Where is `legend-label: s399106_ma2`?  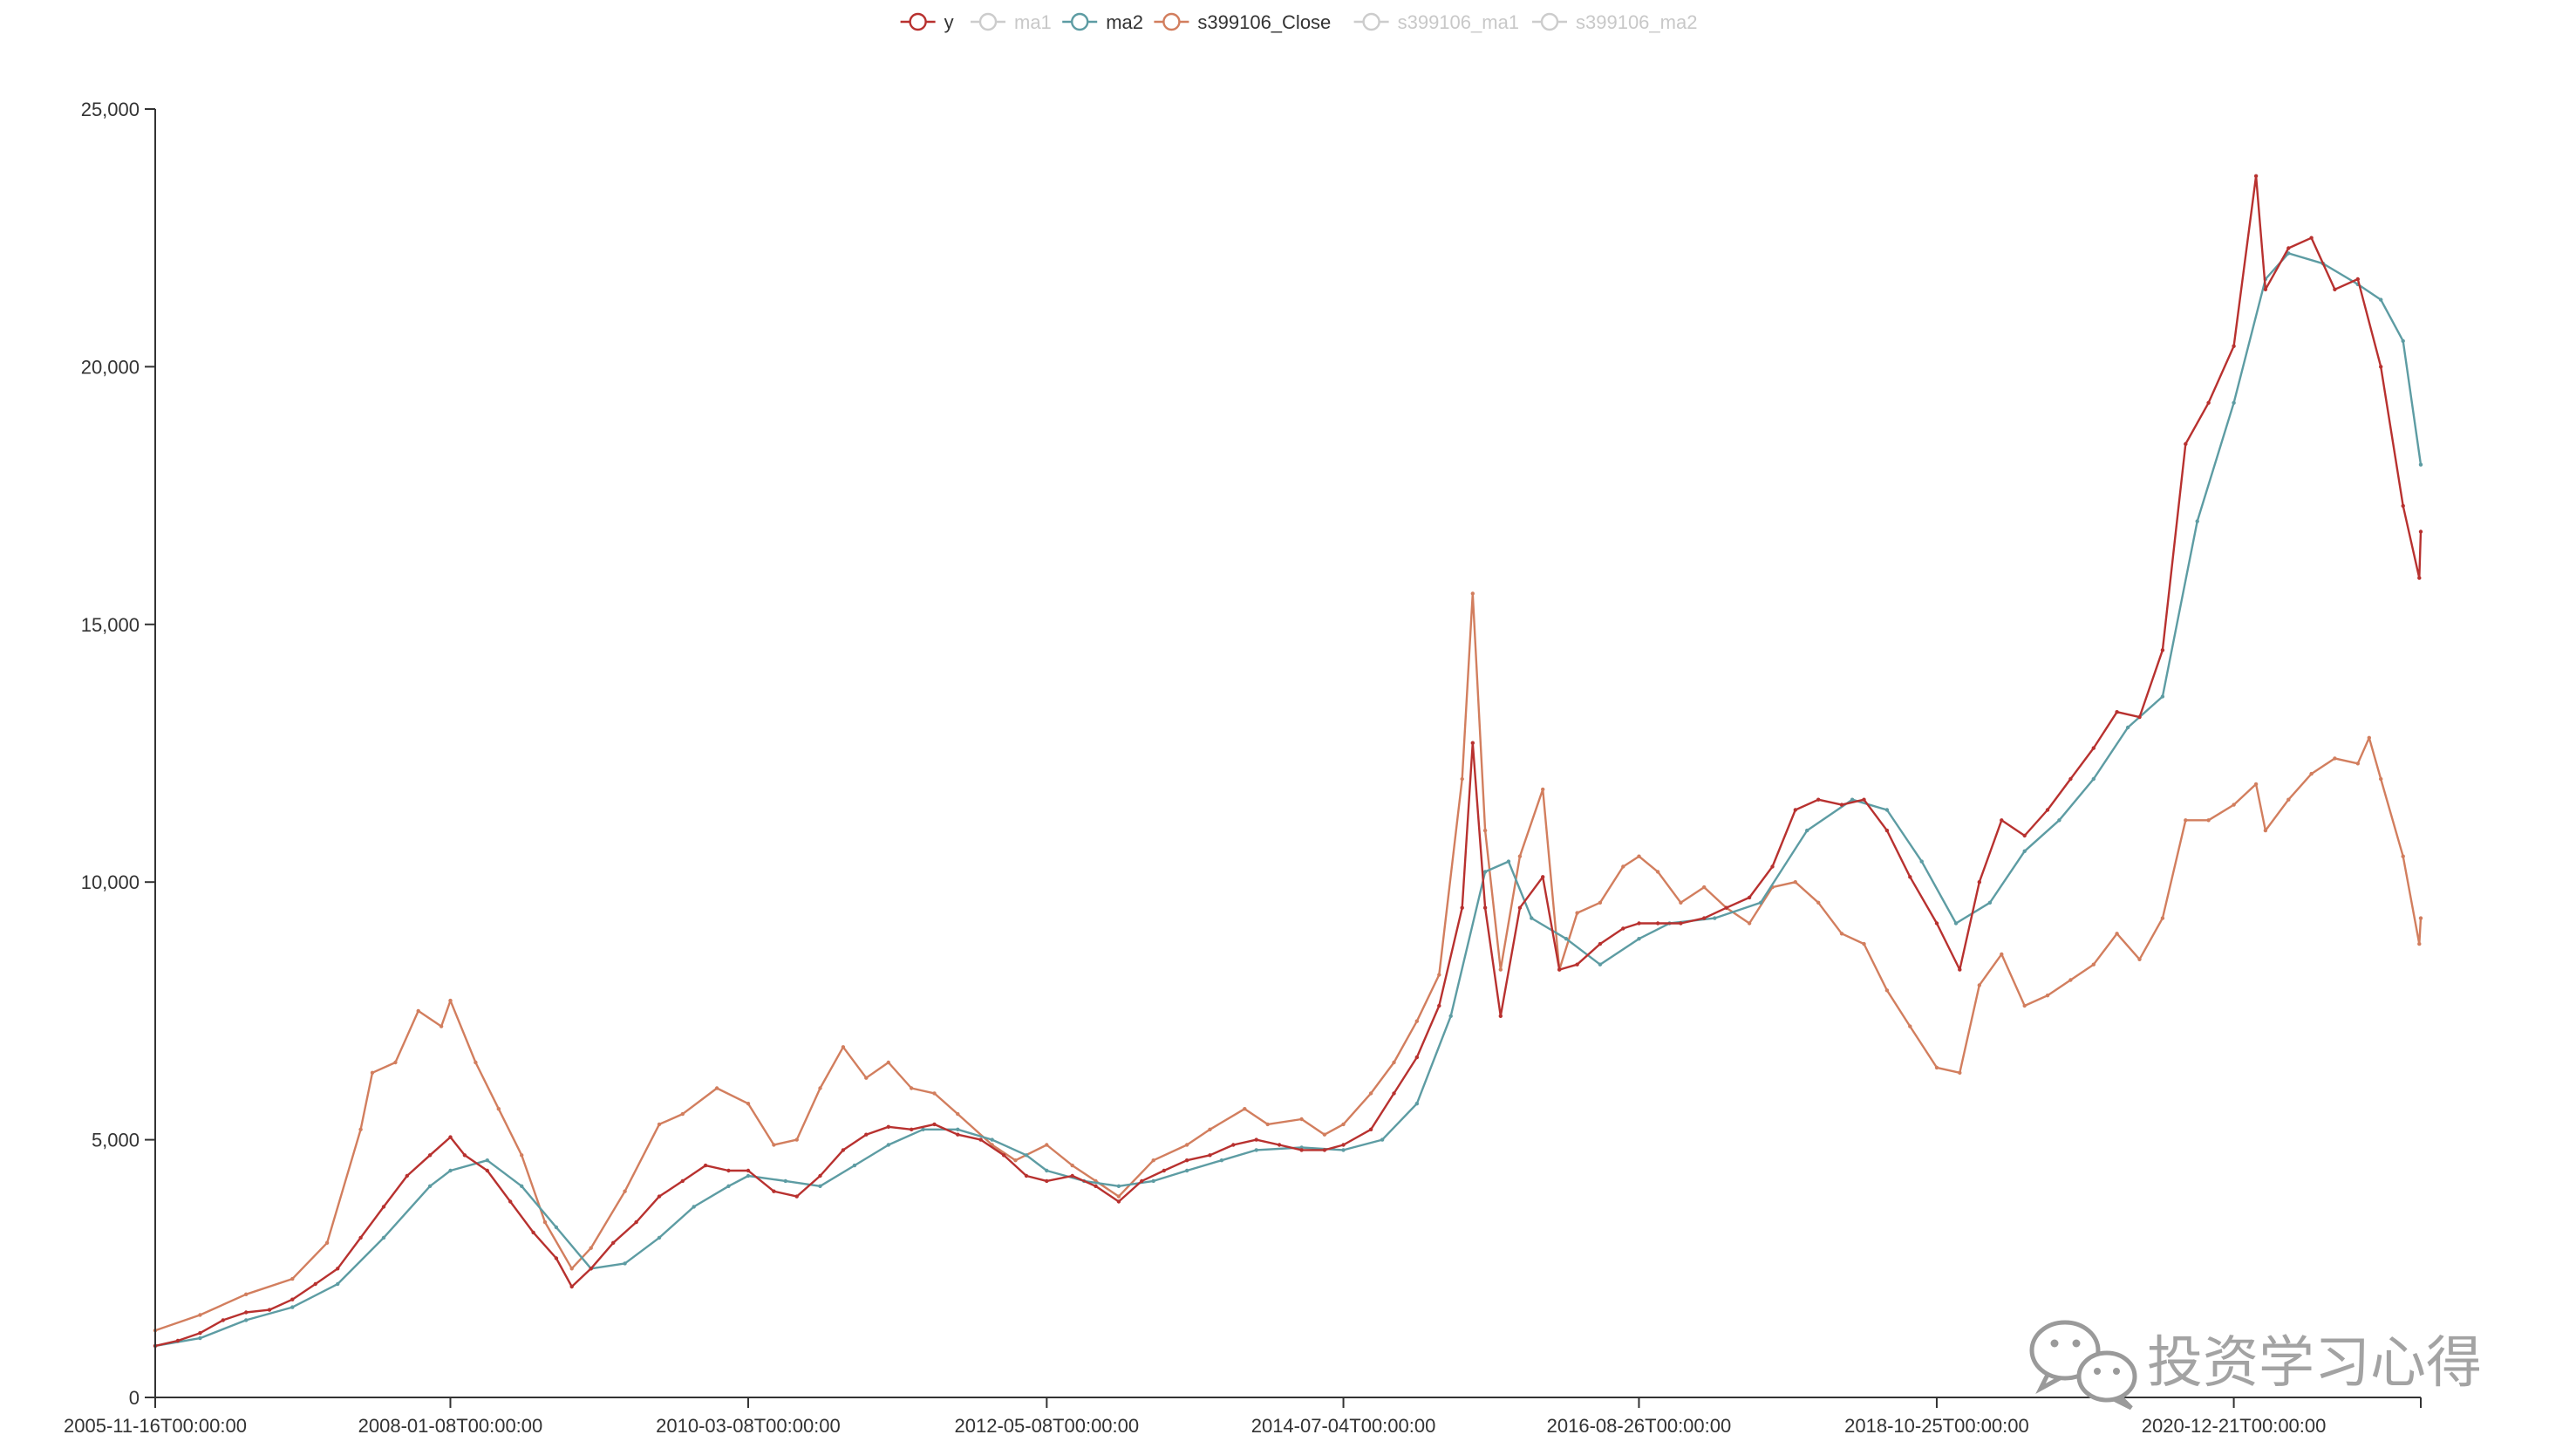 legend-label: s399106_ma2 is located at coordinates (1637, 22).